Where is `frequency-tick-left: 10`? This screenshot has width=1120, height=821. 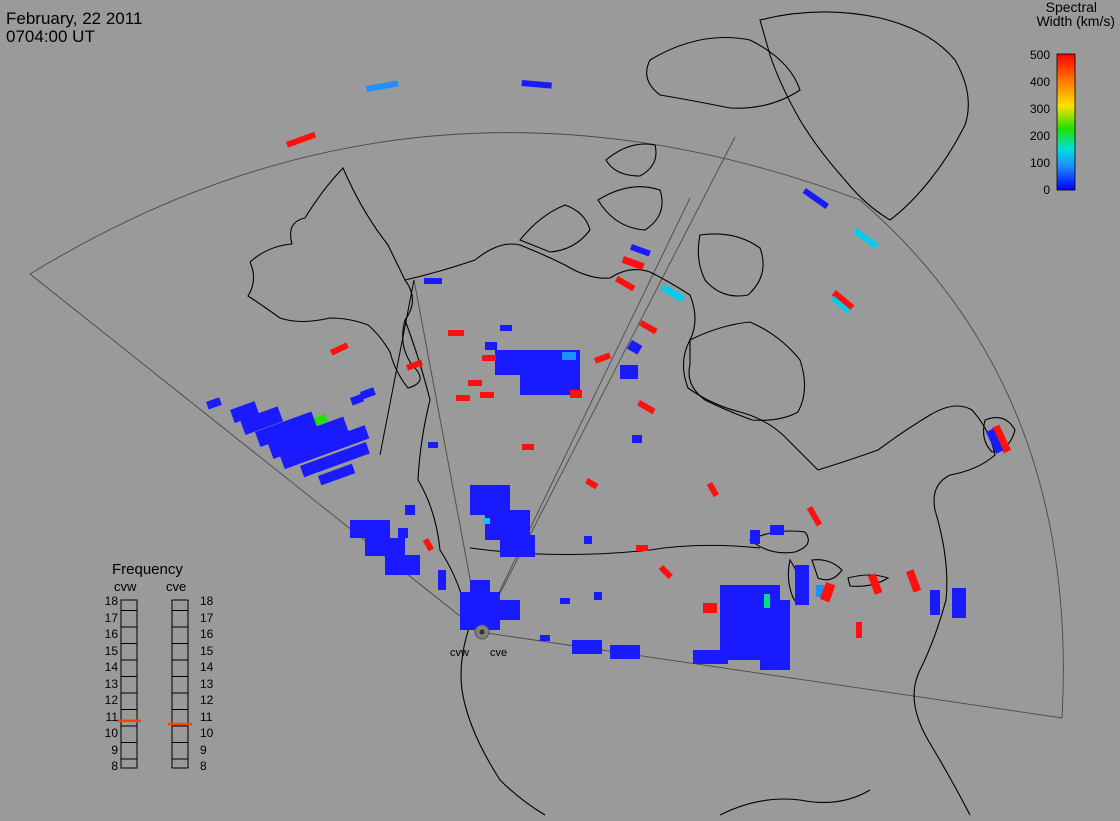
frequency-tick-left: 10 is located at coordinates (111, 733).